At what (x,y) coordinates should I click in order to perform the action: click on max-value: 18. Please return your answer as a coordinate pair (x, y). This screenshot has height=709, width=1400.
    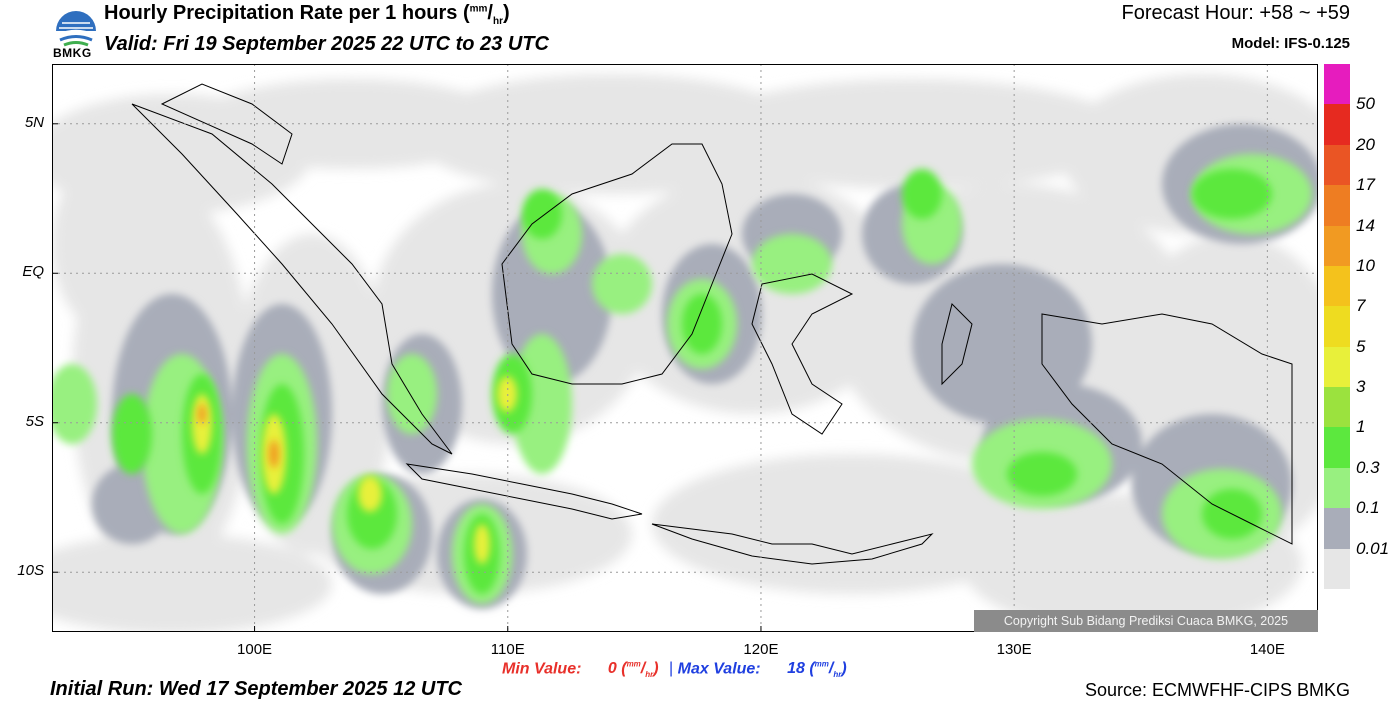
    Looking at the image, I should click on (796, 669).